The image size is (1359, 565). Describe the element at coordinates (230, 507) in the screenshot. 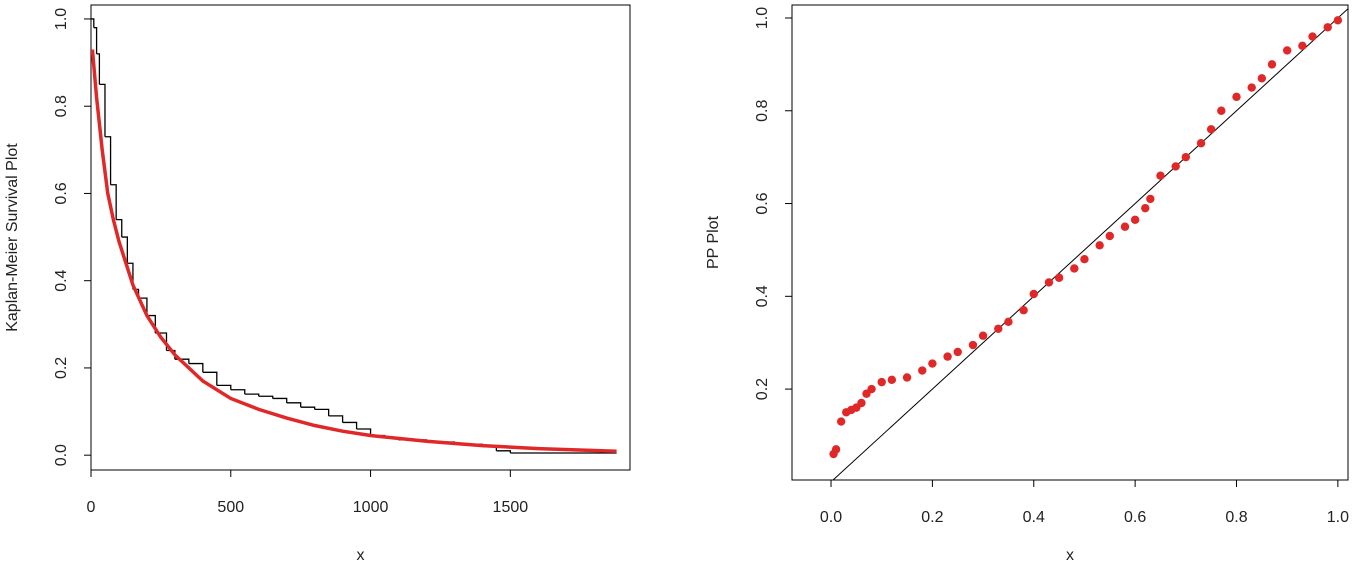

I see `x-tick-label: 500` at that location.